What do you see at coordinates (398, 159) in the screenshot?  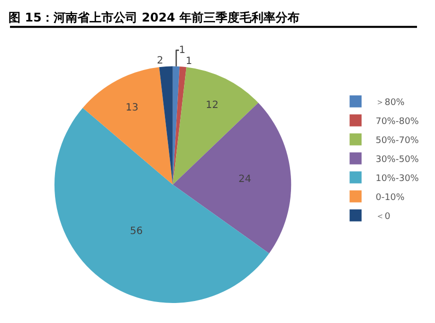 I see `legend-label: 30%-50%` at bounding box center [398, 159].